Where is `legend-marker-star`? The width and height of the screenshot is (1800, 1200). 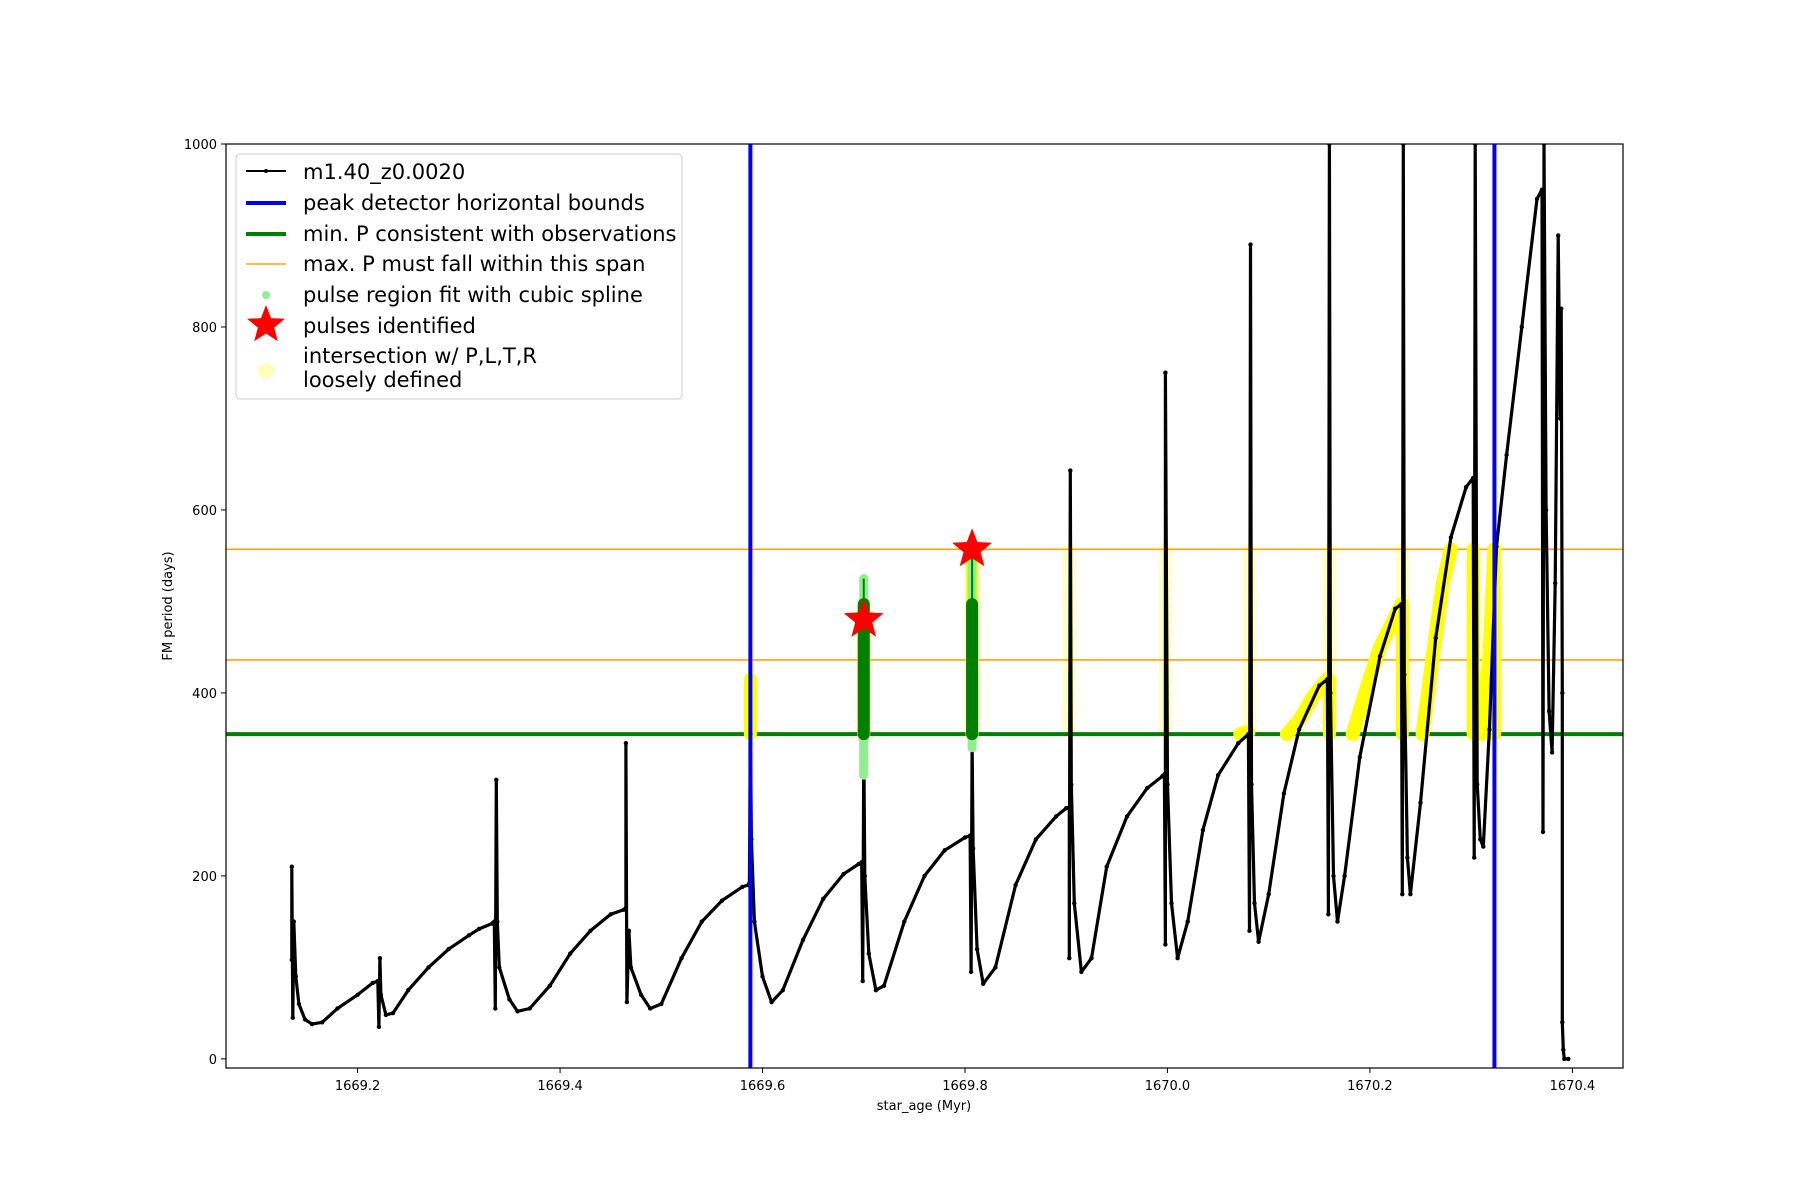
legend-marker-star is located at coordinates (266, 323).